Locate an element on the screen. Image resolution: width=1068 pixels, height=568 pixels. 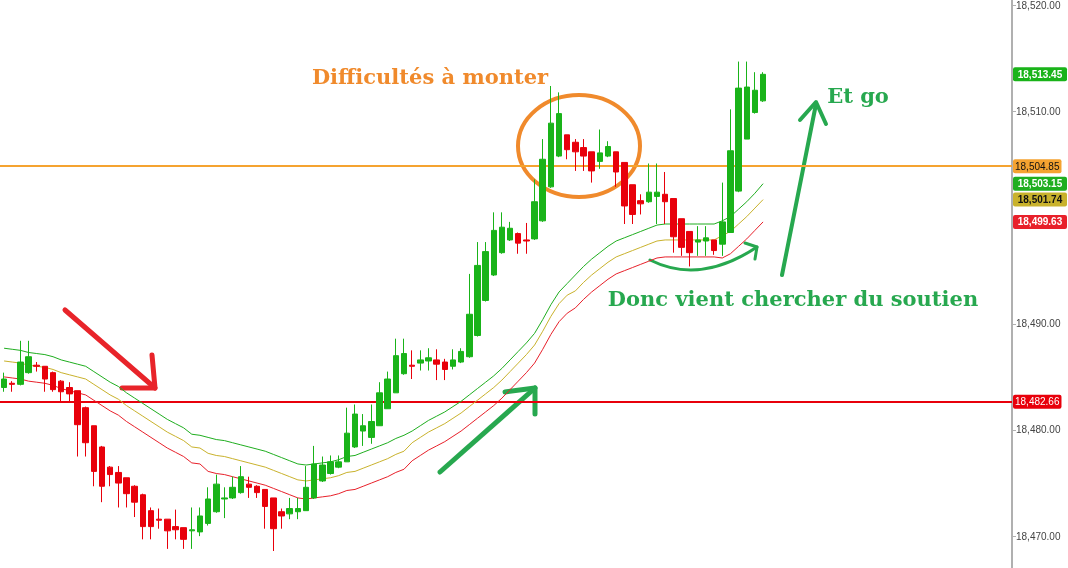
annotation: Difficultés à monter is located at coordinates (430, 76).